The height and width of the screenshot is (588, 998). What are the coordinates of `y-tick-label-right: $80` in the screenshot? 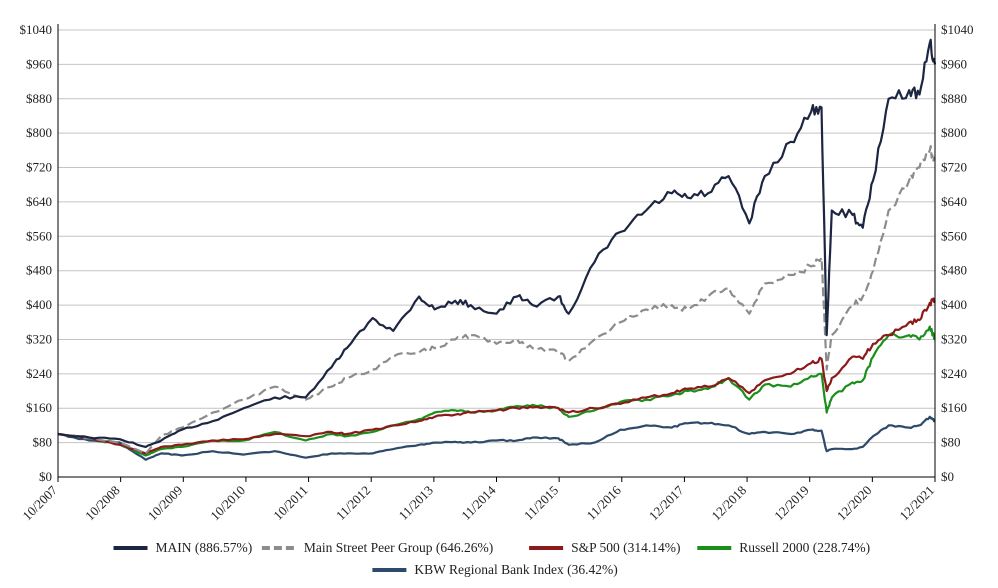 It's located at (951, 442).